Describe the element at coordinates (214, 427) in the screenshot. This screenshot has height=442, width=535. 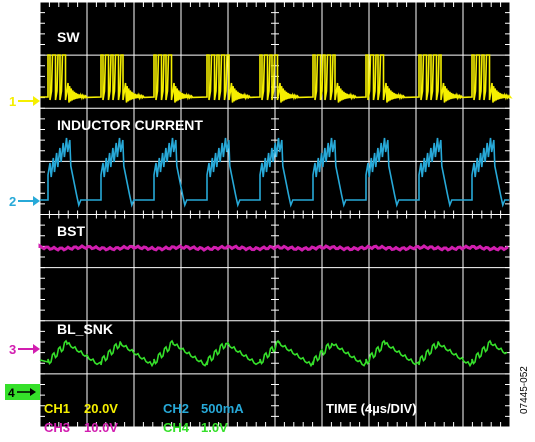
I see `ch4-scale: 1.0V` at that location.